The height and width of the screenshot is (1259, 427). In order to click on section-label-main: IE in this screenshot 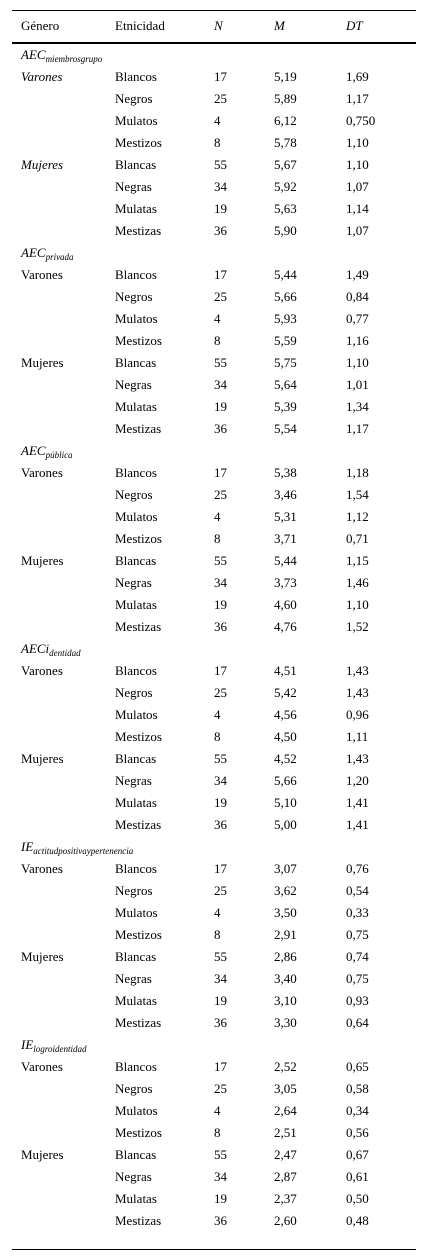, I will do `click(27, 846)`.